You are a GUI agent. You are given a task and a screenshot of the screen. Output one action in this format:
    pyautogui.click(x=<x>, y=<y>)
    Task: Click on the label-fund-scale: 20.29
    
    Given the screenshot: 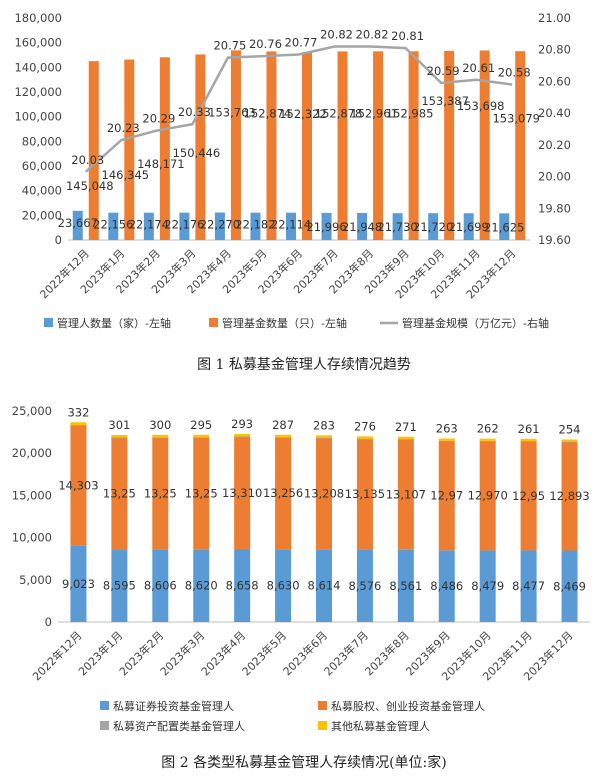 What is the action you would take?
    pyautogui.click(x=158, y=119)
    